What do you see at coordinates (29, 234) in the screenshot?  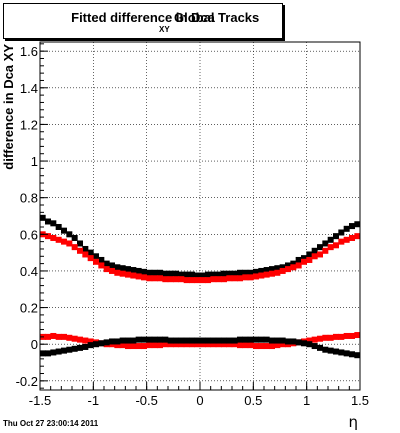 I see `y-tick-label: 0.6` at bounding box center [29, 234].